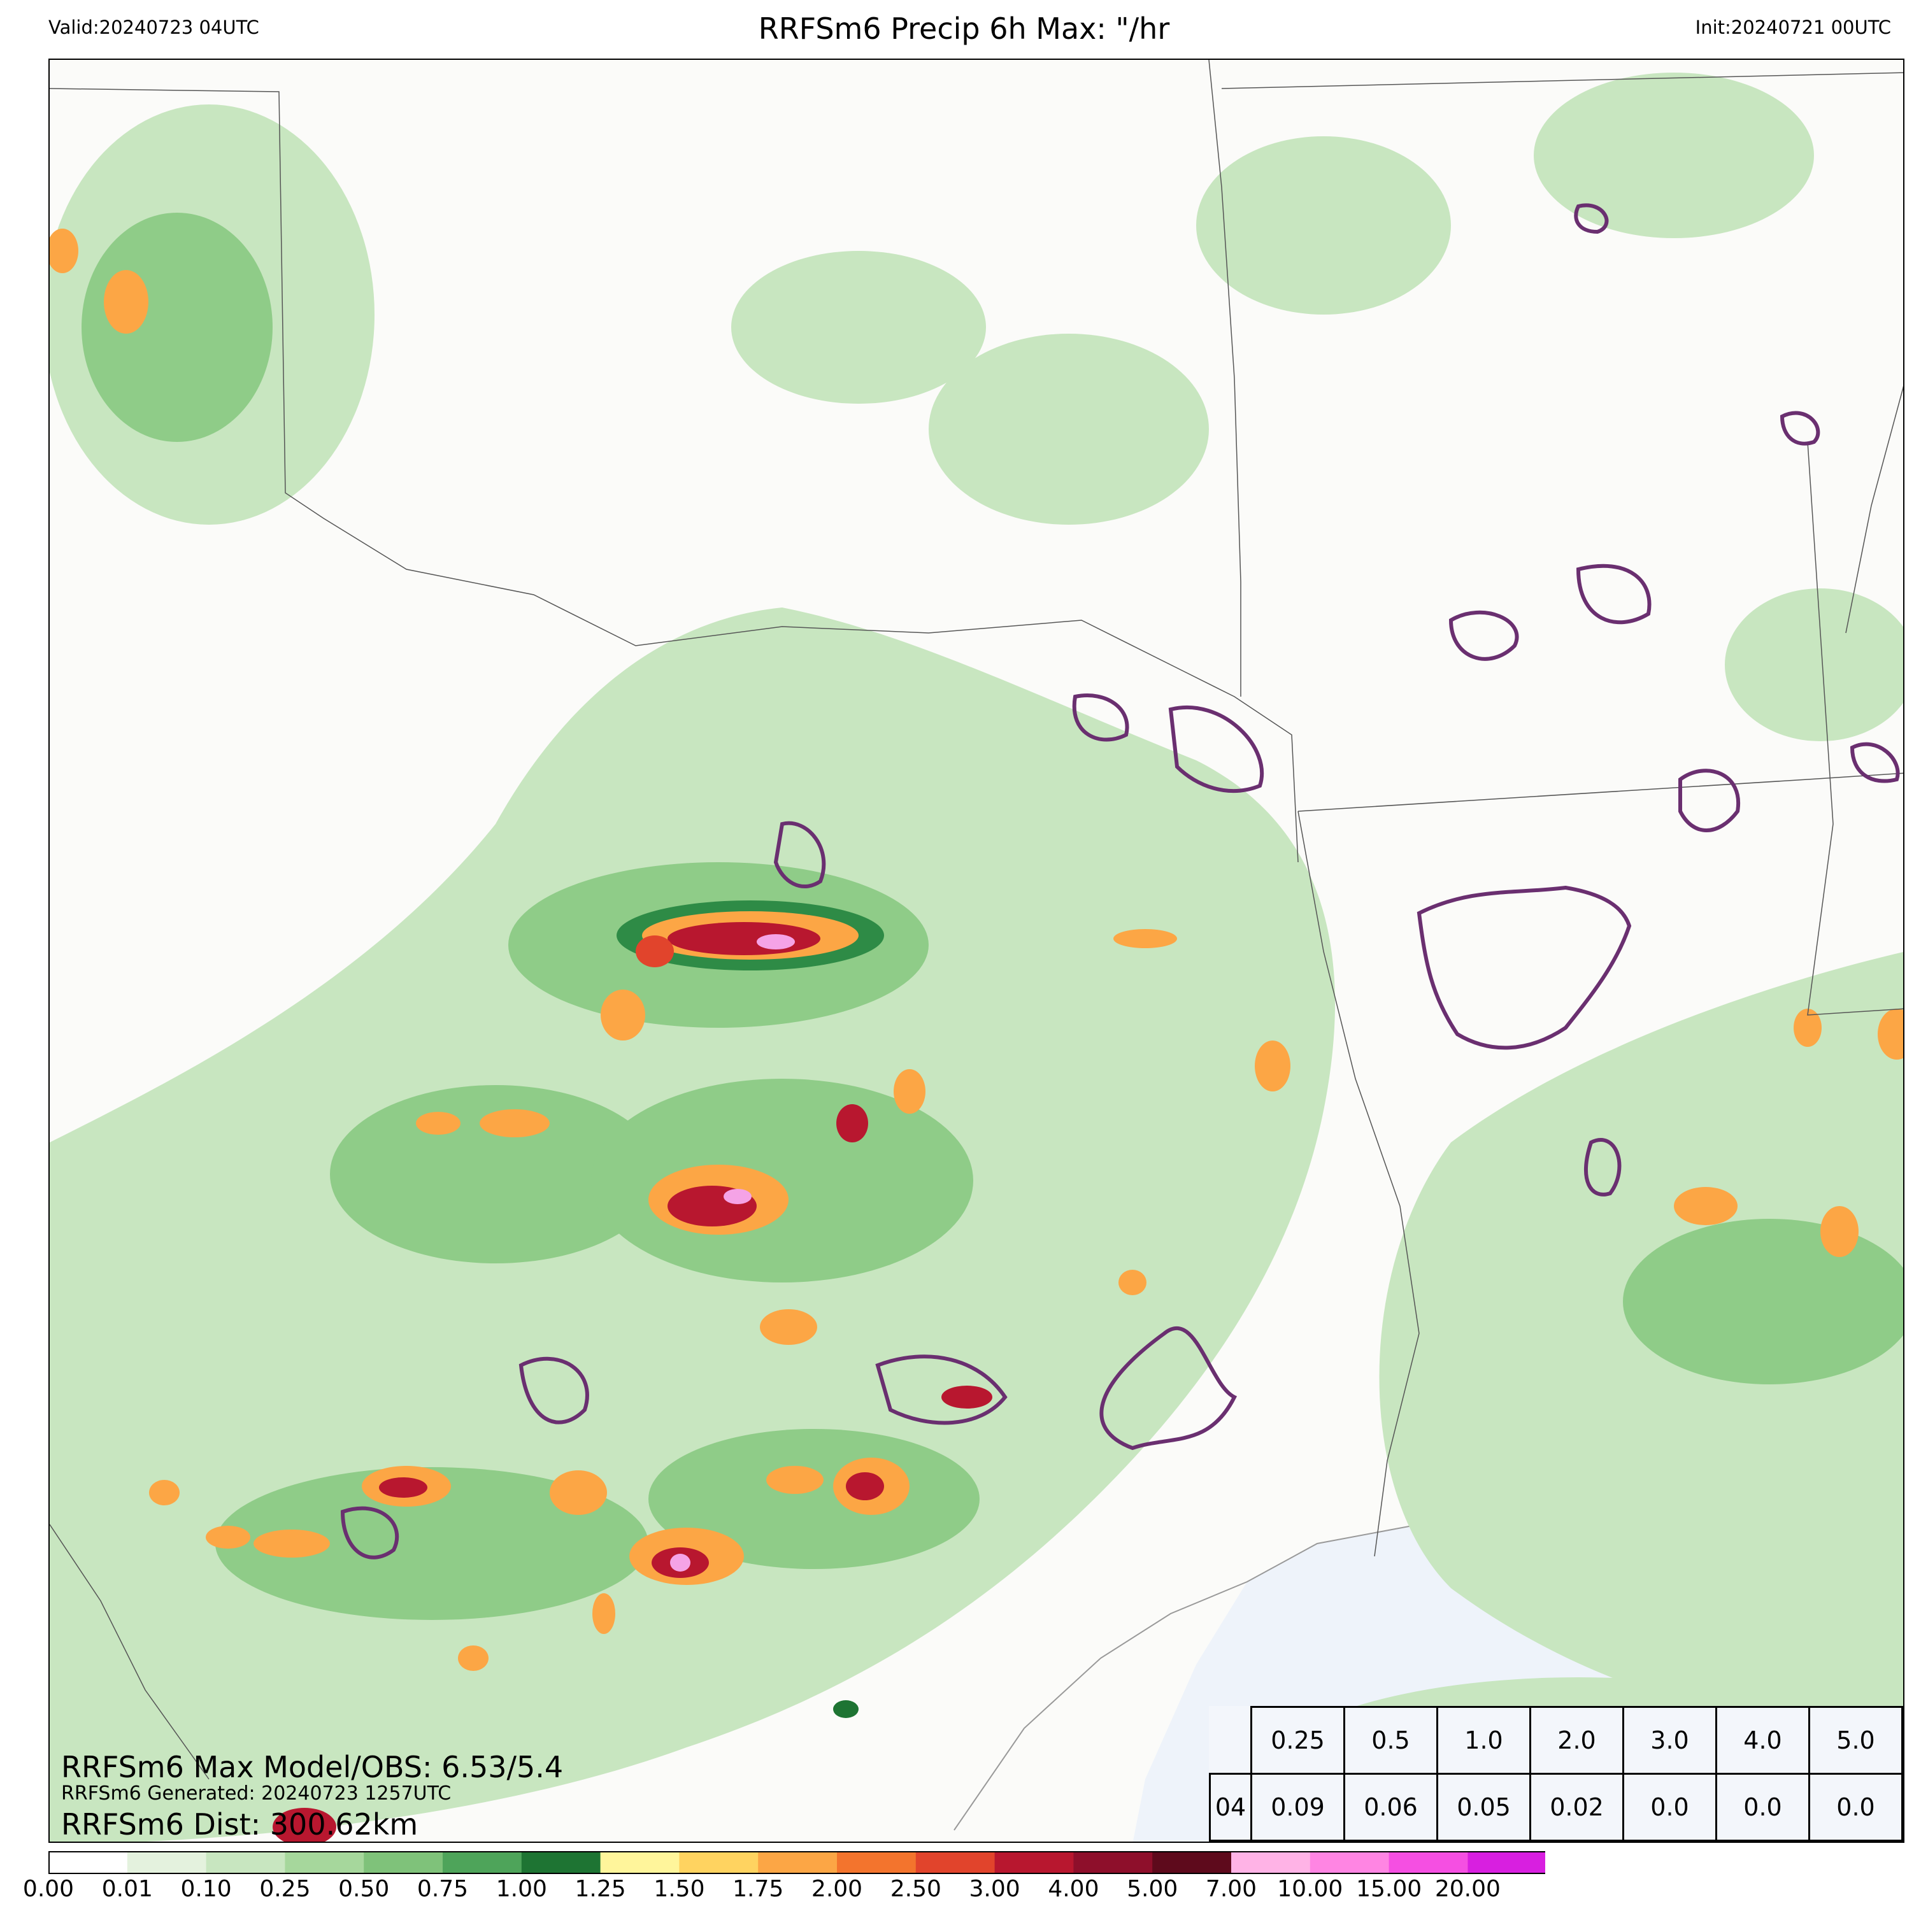  What do you see at coordinates (285, 1889) in the screenshot?
I see `colorbar-tick-label: 0.25` at bounding box center [285, 1889].